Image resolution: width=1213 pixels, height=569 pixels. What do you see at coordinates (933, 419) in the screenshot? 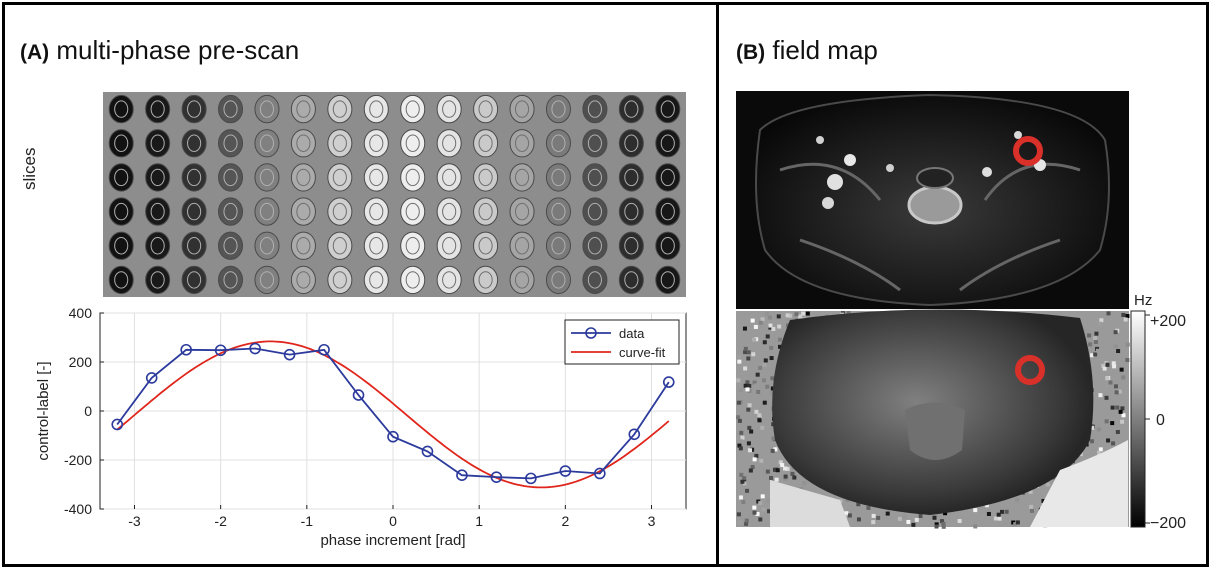
I see `field-map-image` at bounding box center [933, 419].